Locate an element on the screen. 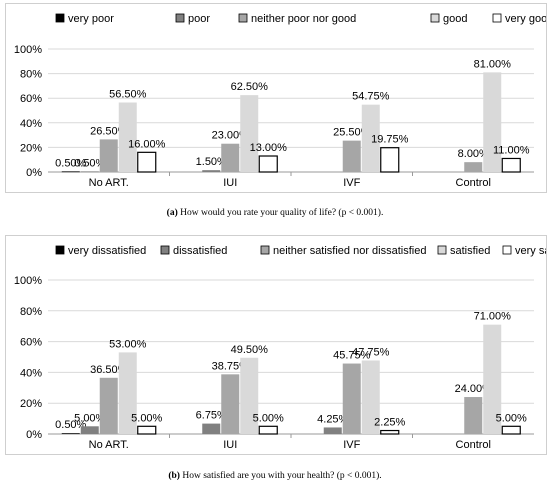 The width and height of the screenshot is (550, 490). data-label: 24.00% is located at coordinates (474, 389).